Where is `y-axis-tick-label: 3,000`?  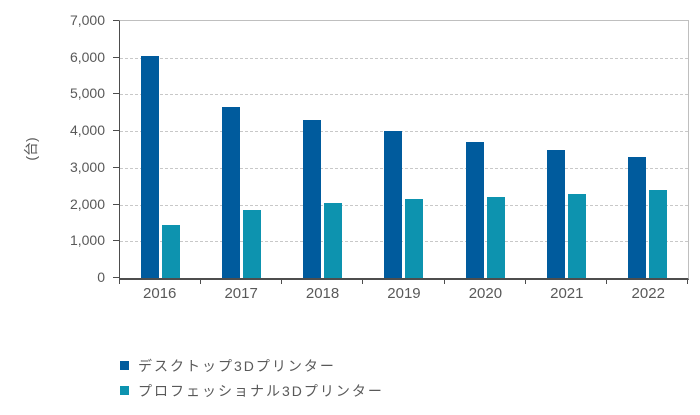 y-axis-tick-label: 3,000 is located at coordinates (87, 166).